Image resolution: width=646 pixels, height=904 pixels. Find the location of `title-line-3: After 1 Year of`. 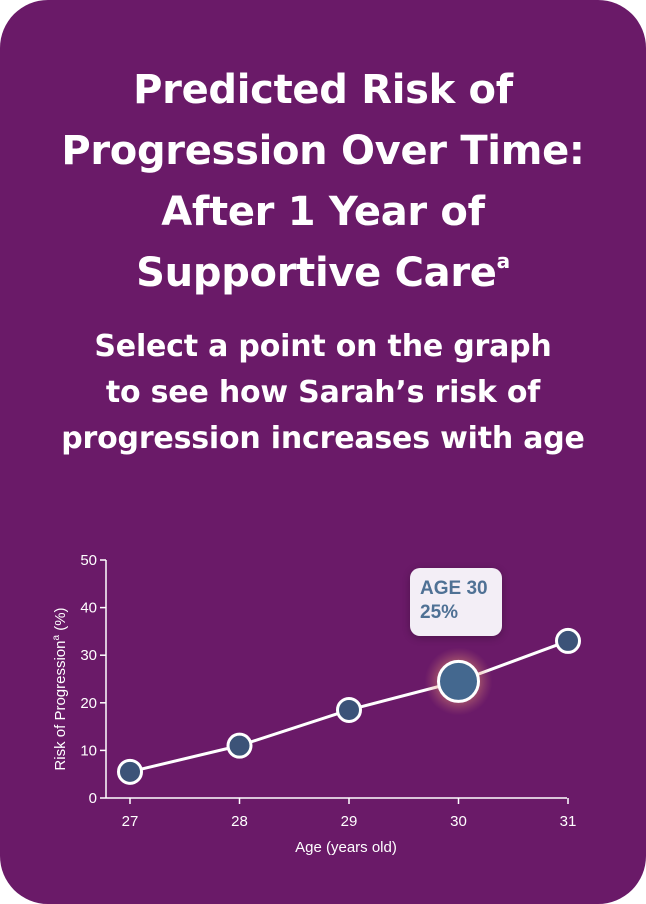

title-line-3: After 1 Year of is located at coordinates (323, 212).